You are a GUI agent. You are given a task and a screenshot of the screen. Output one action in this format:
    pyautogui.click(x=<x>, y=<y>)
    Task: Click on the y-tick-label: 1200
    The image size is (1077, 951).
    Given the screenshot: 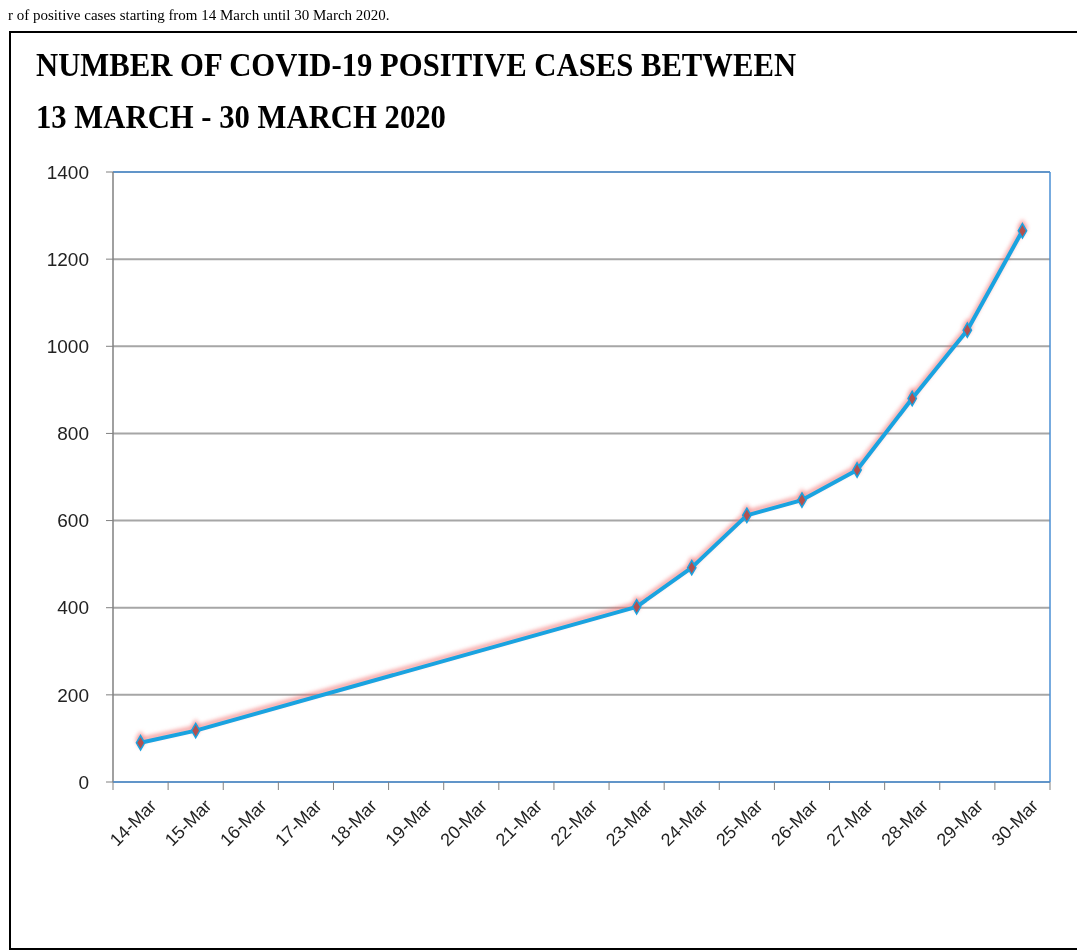 What is the action you would take?
    pyautogui.click(x=67, y=259)
    